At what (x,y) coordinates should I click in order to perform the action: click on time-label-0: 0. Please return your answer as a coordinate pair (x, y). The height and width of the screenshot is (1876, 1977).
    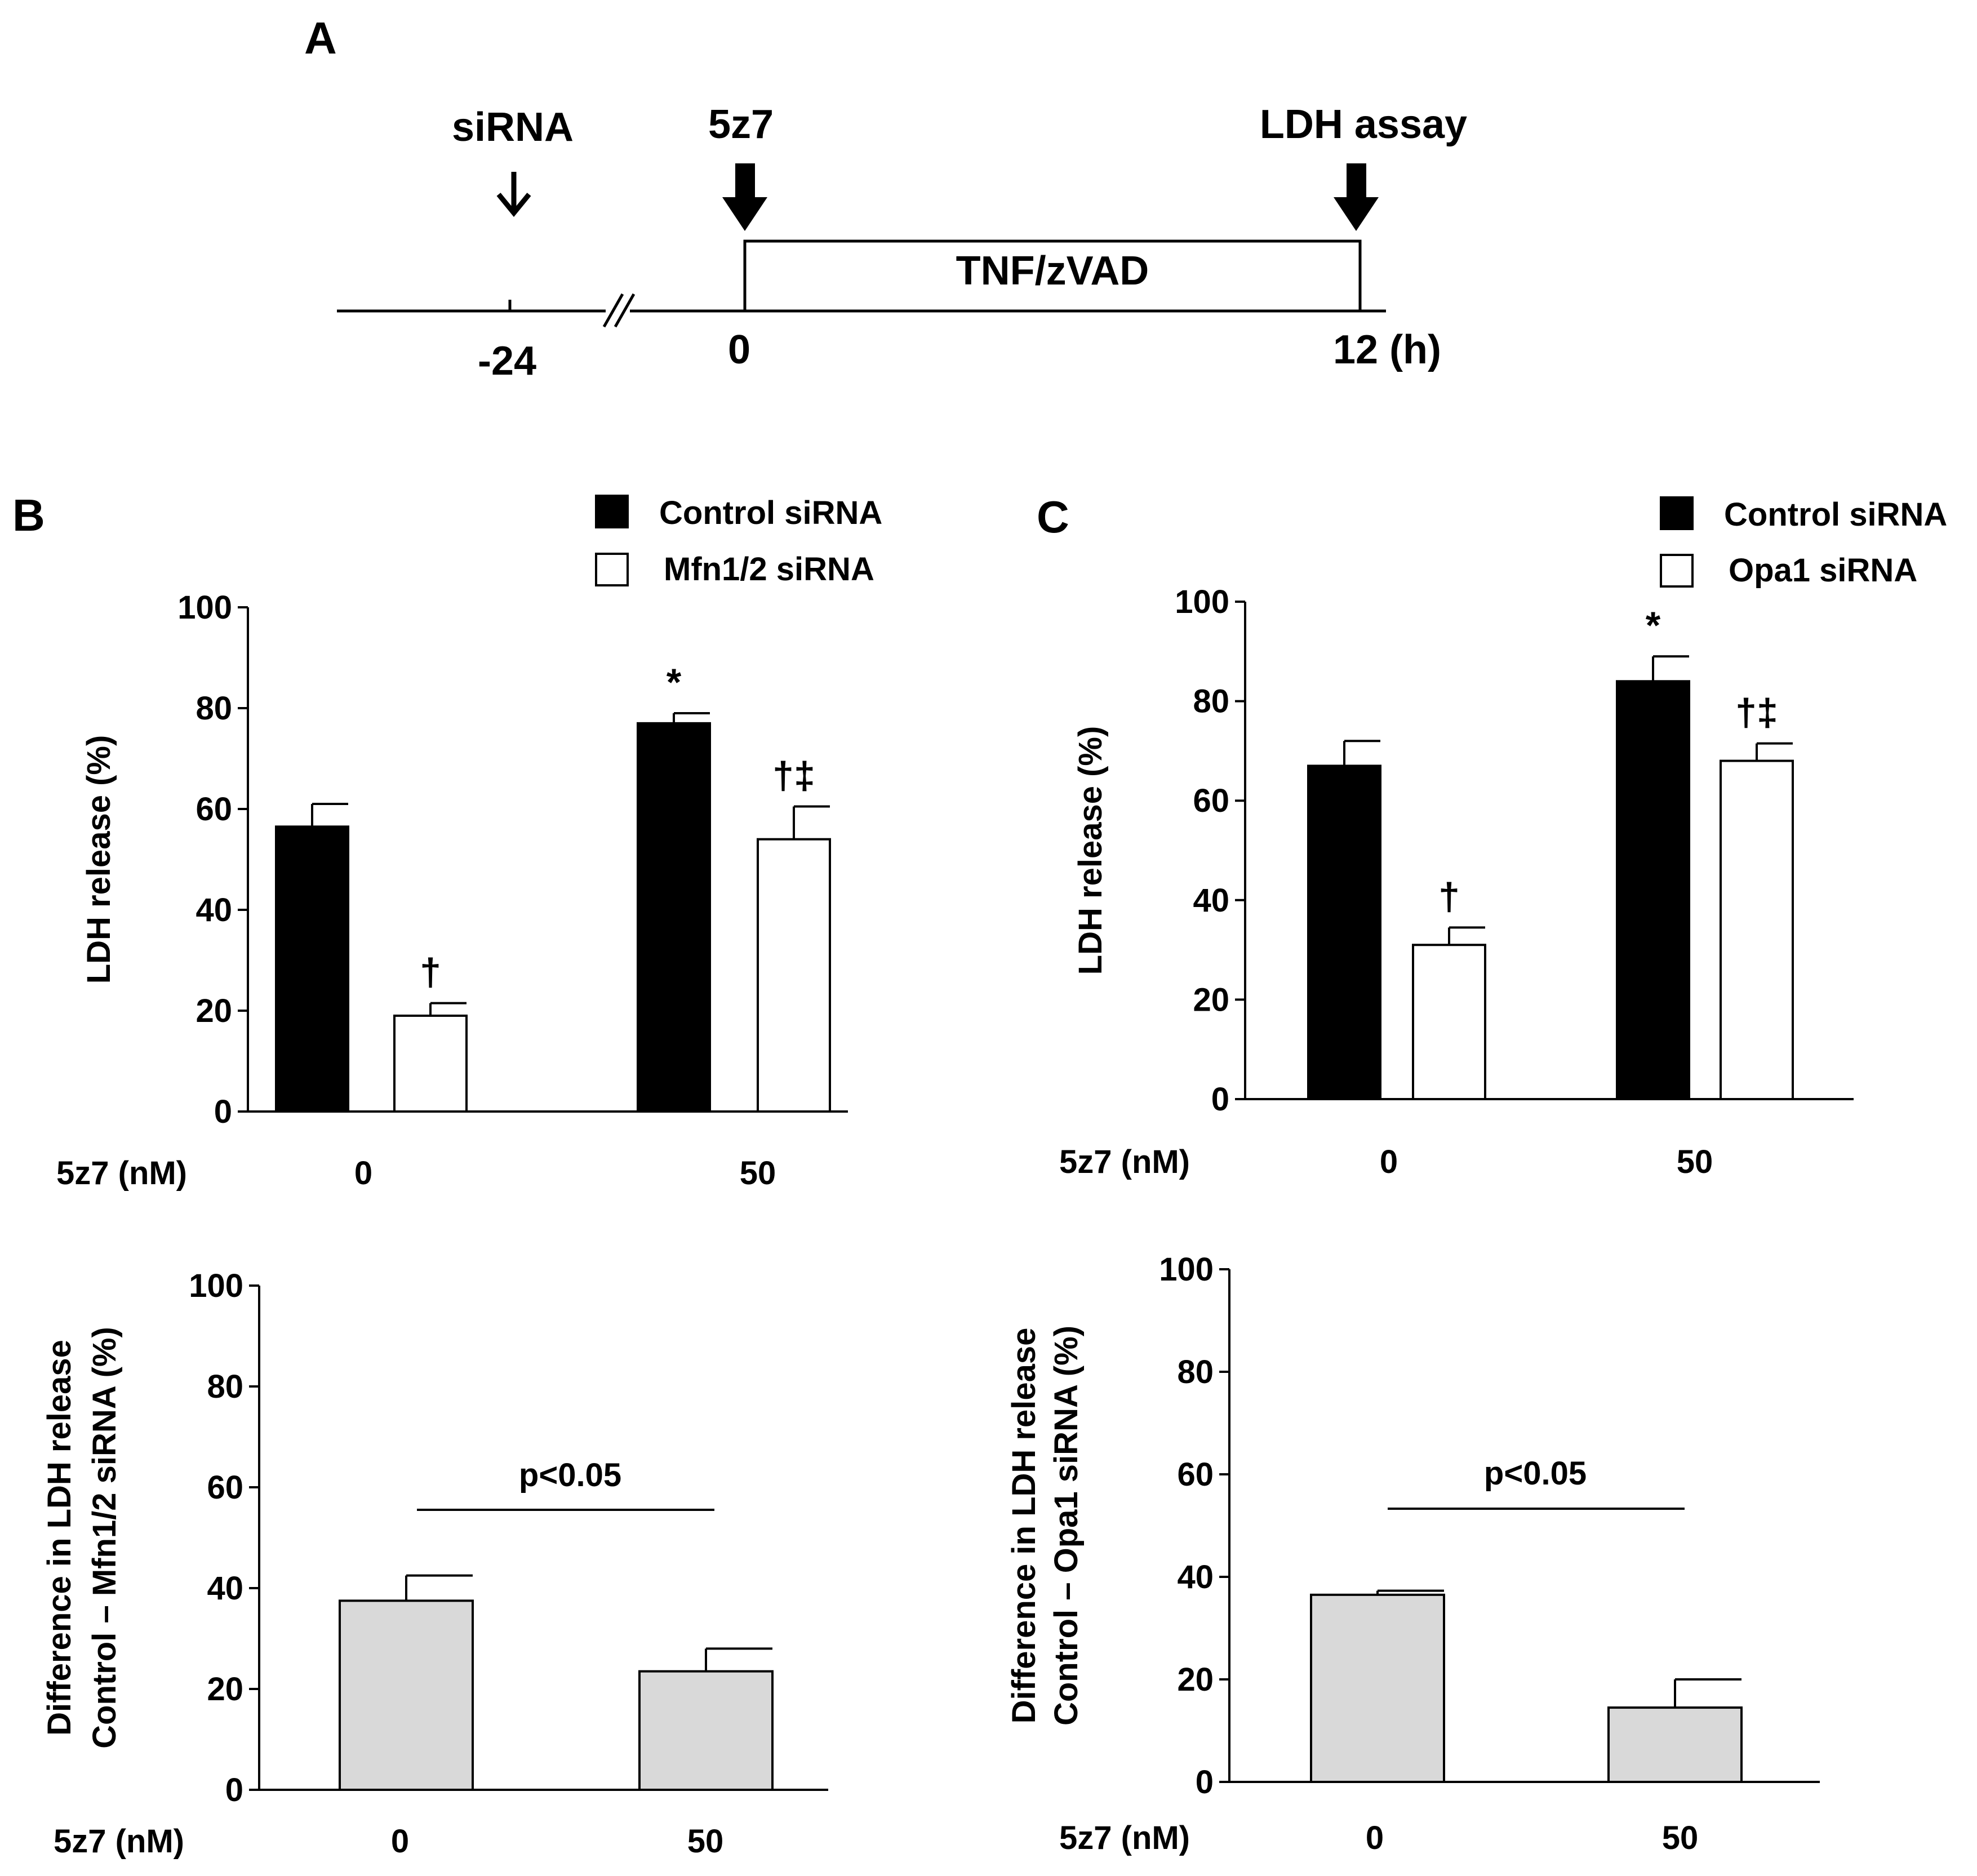
    Looking at the image, I should click on (739, 349).